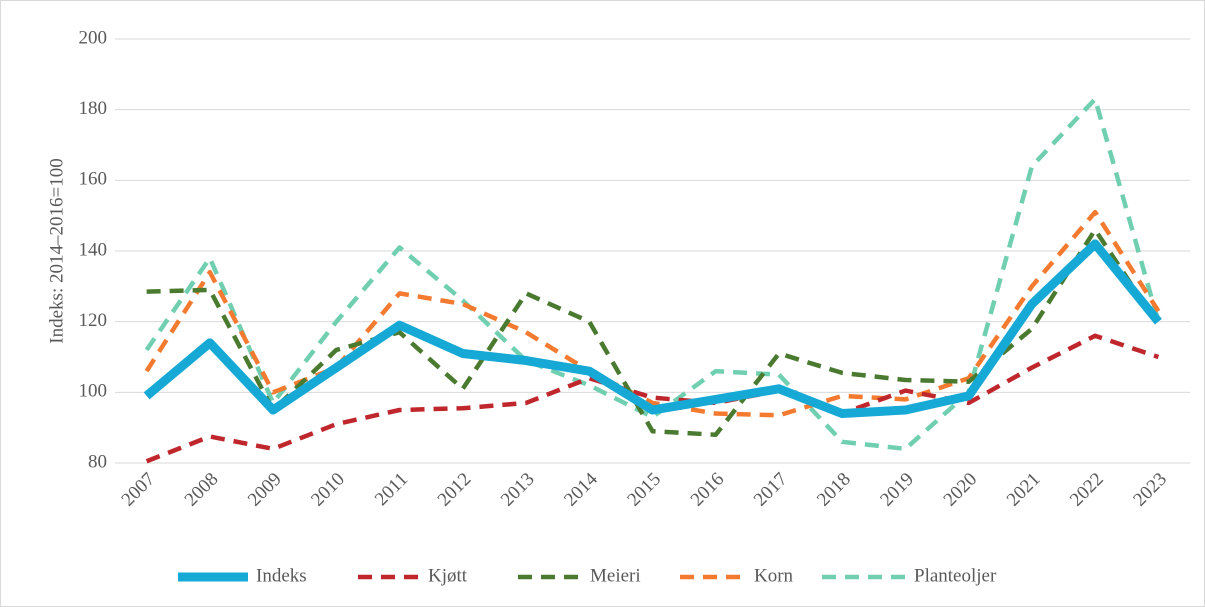  What do you see at coordinates (93, 391) in the screenshot?
I see `y-tick-label: 100` at bounding box center [93, 391].